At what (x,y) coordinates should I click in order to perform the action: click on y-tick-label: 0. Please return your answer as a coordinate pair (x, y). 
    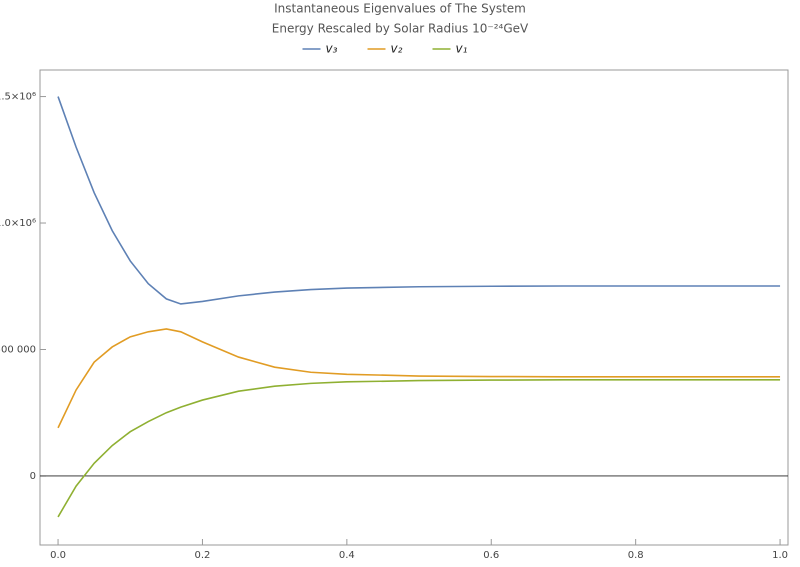
    Looking at the image, I should click on (33, 476).